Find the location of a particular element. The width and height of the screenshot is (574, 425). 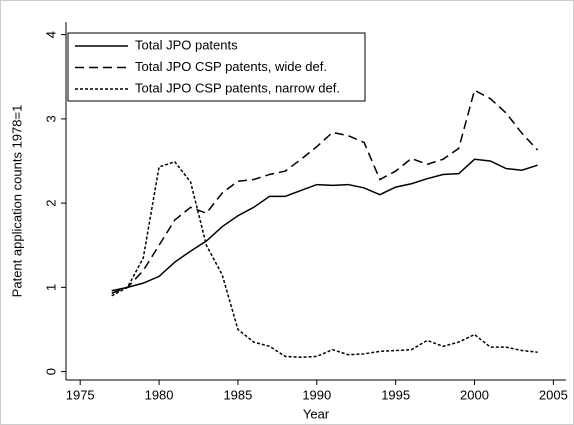

y-axis-title: Patent application counts 1978=1 is located at coordinates (16, 201).